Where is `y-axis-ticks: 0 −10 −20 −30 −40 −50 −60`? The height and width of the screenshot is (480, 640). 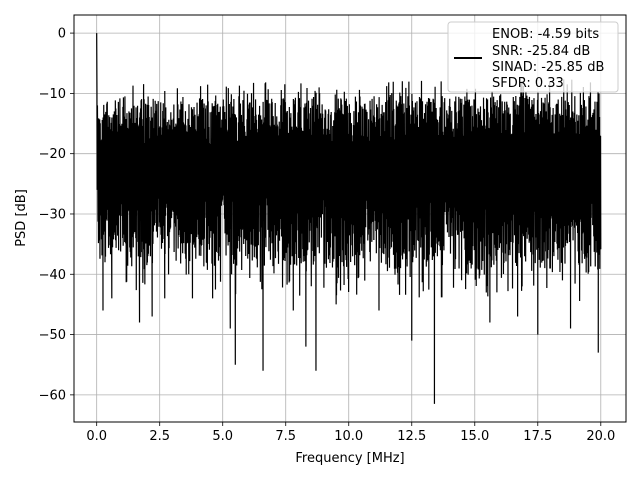 y-axis-ticks: 0 −10 −20 −30 −40 −50 −60 is located at coordinates (56, 215).